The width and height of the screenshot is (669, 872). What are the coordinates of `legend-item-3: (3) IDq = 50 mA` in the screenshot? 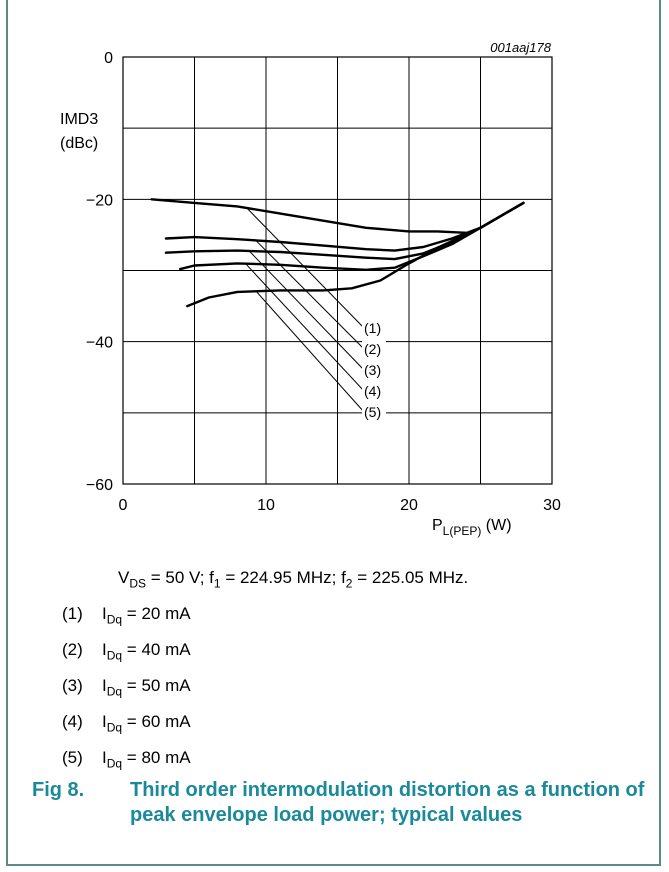 It's located at (126, 687).